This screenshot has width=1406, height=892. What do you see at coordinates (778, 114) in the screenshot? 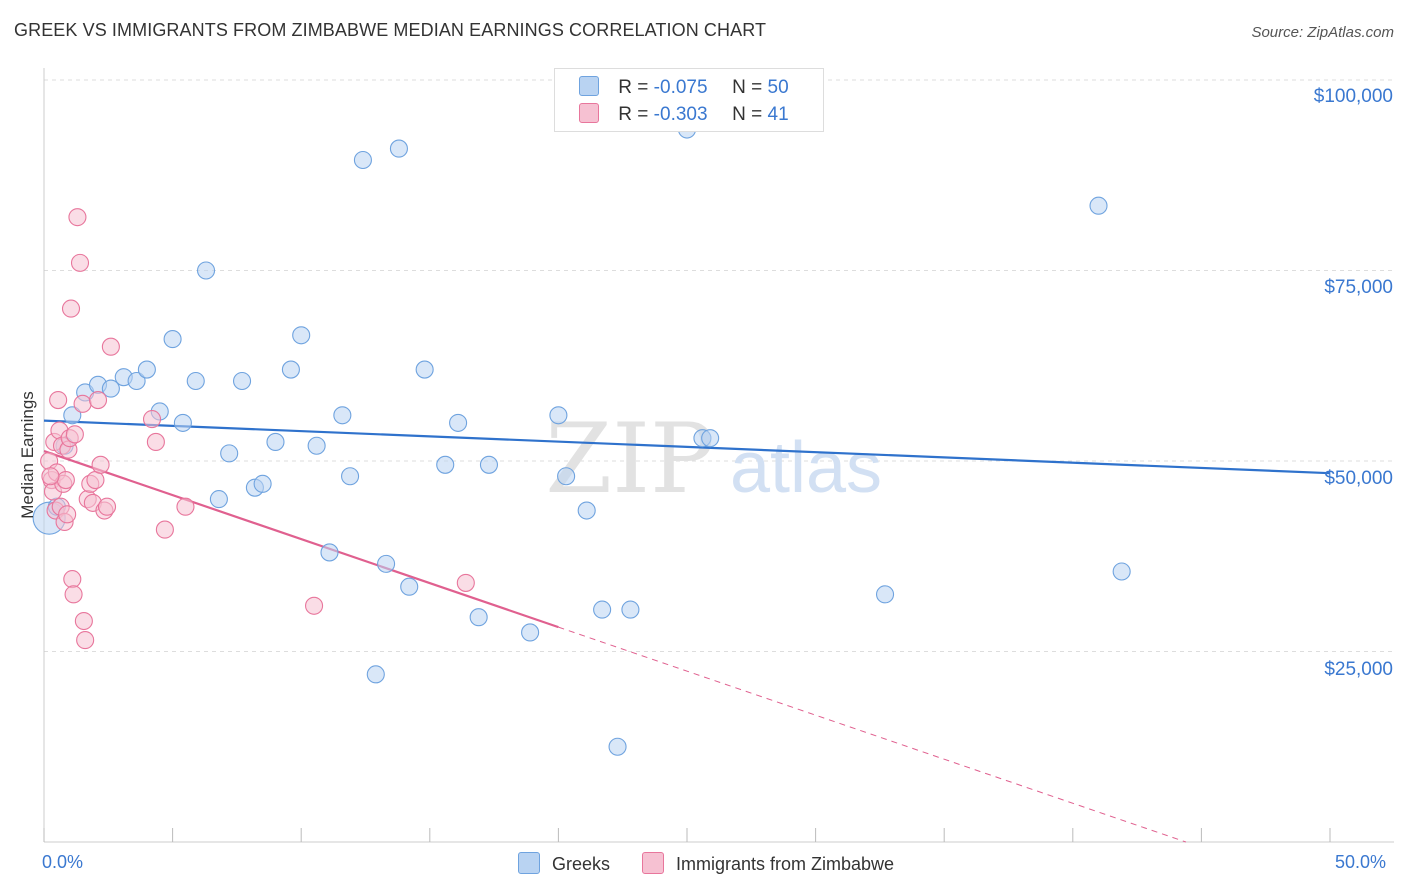
I see `legend-n-value: 41` at bounding box center [778, 114].